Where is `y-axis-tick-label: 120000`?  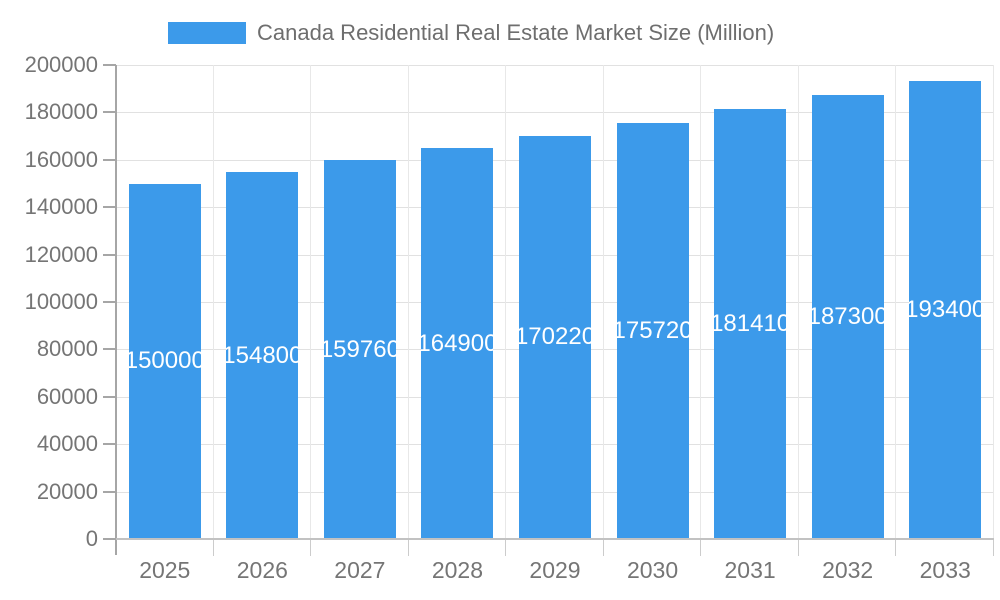
y-axis-tick-label: 120000 is located at coordinates (61, 254).